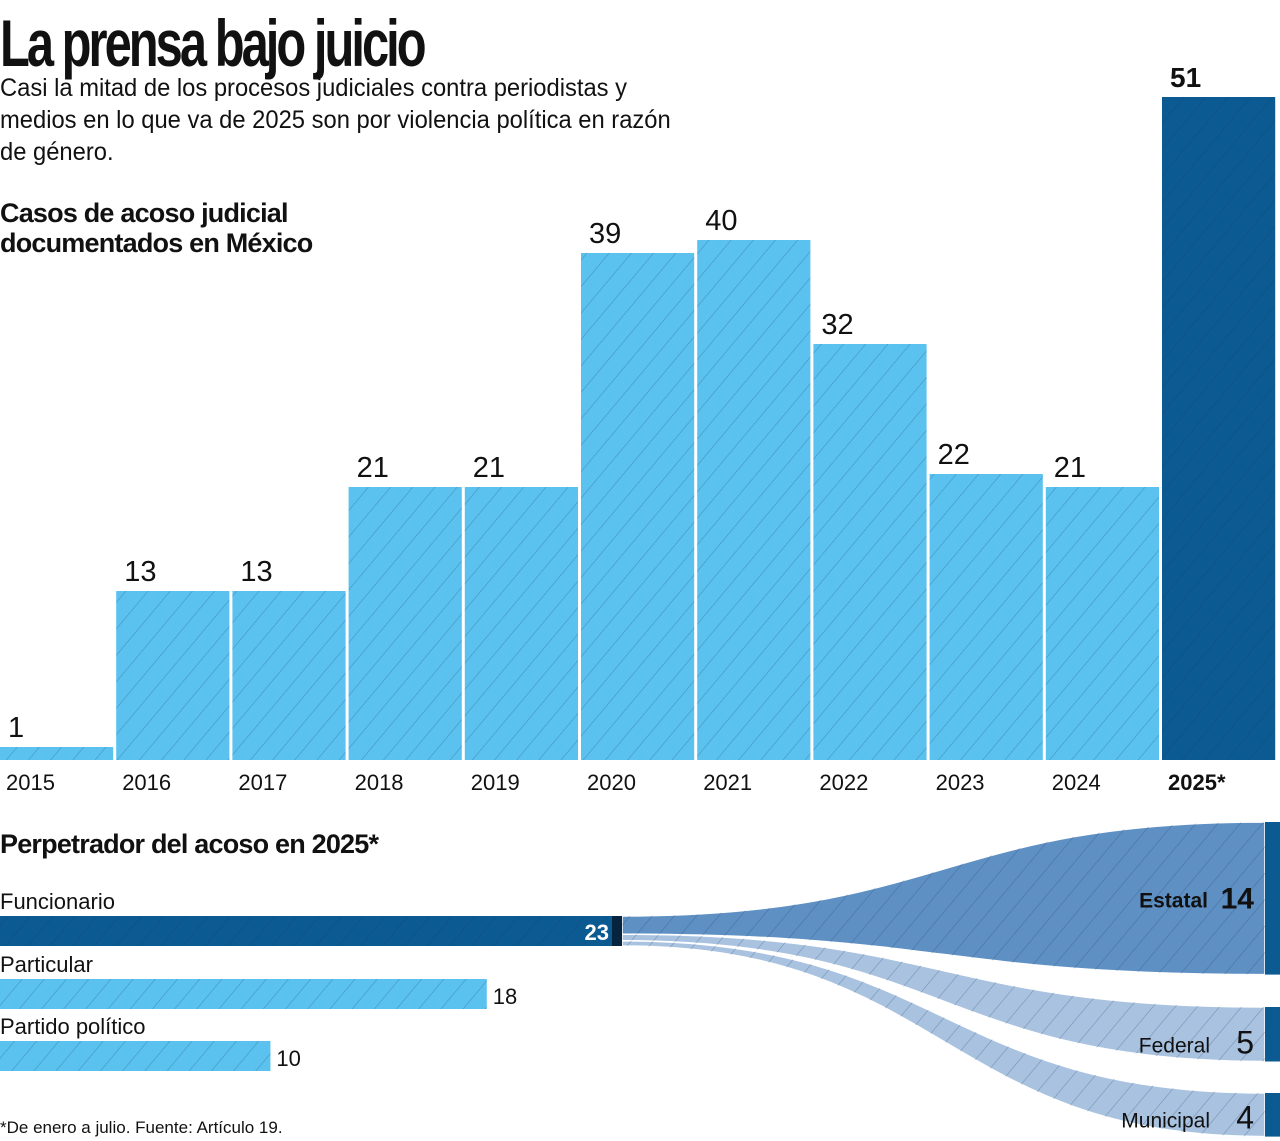  Describe the element at coordinates (505, 996) in the screenshot. I see `hbar-value-label: 18` at that location.